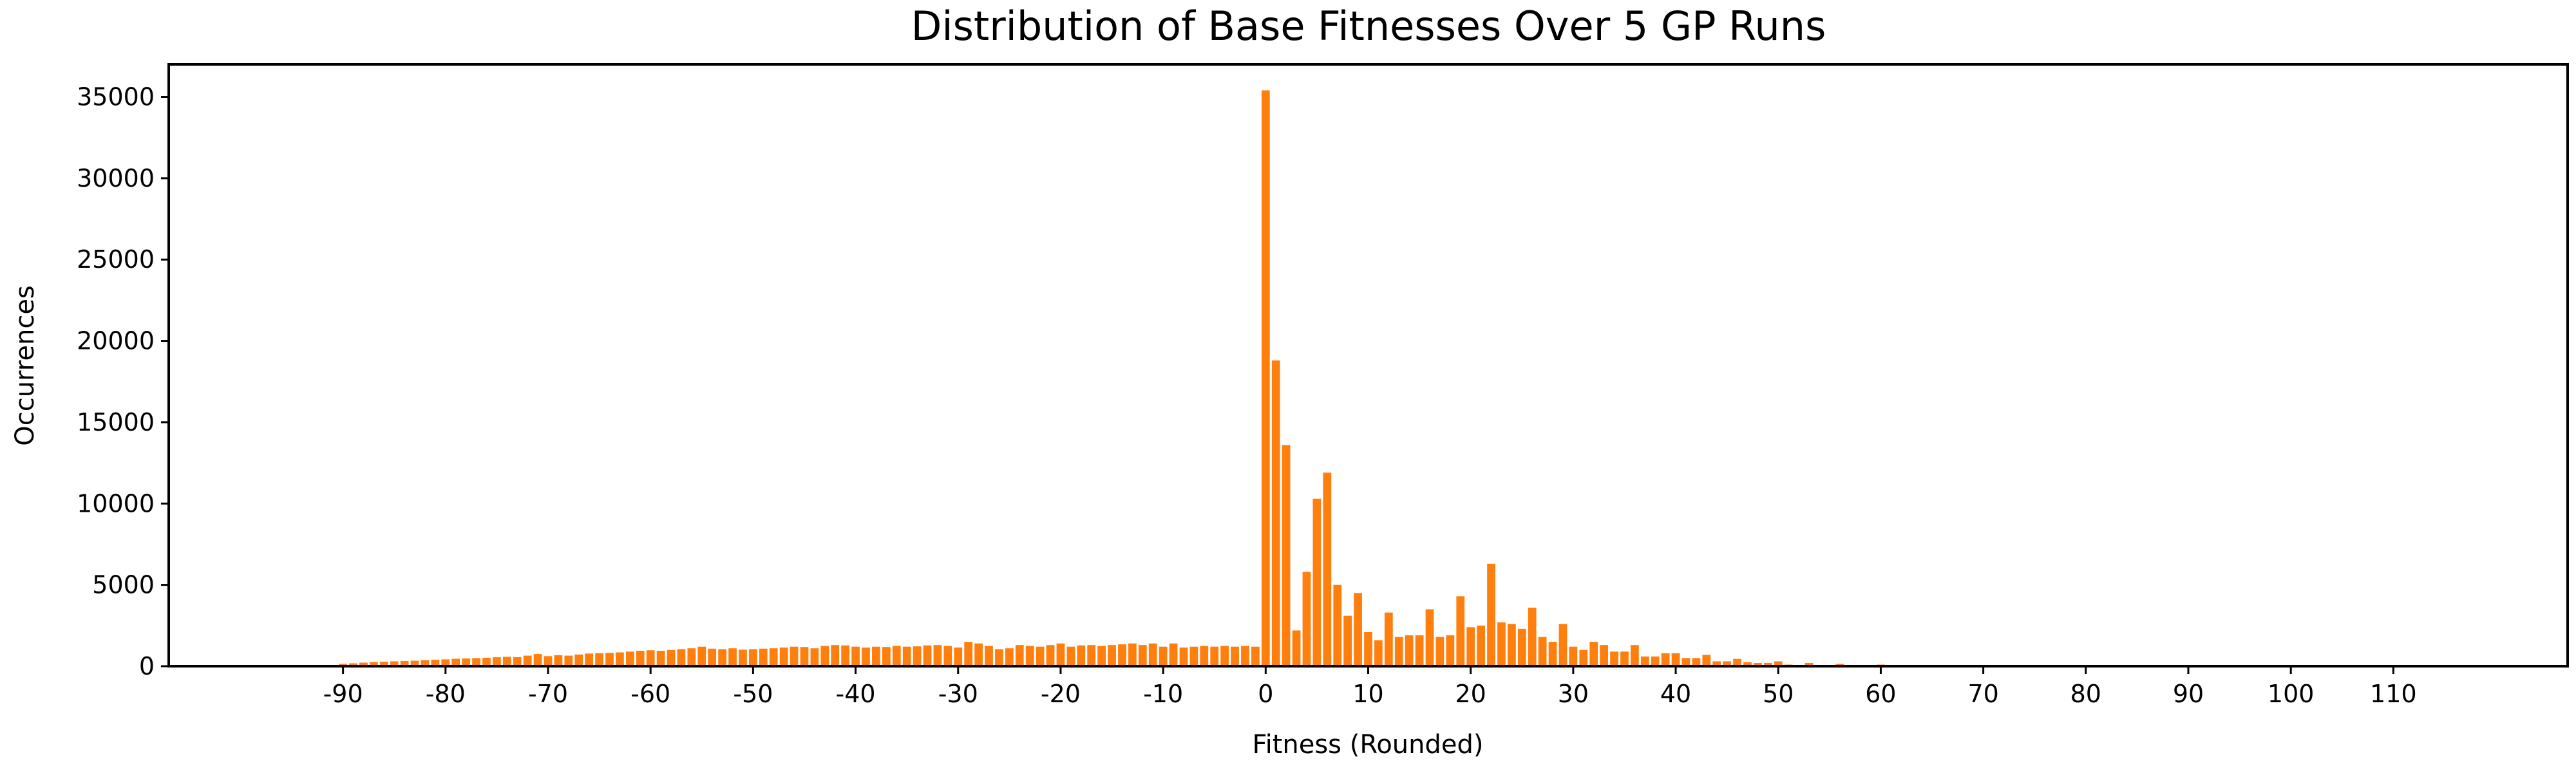 The width and height of the screenshot is (2576, 775). Describe the element at coordinates (116, 97) in the screenshot. I see `y-tick-label: 35000` at that location.